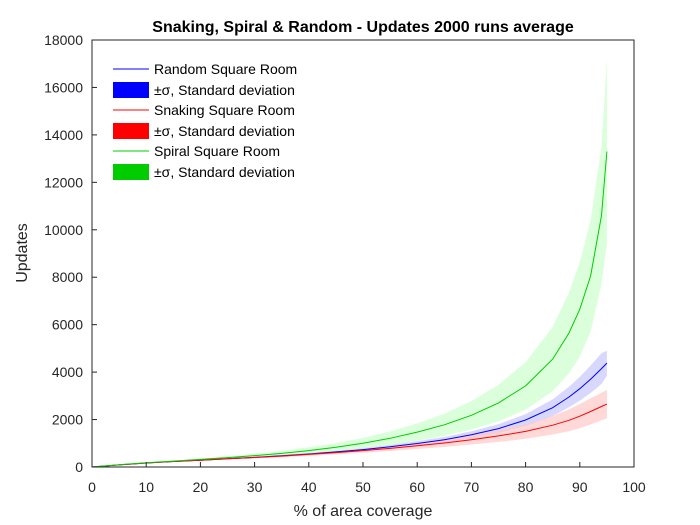  I want to click on y-tick-label: 14000, so click(63, 135).